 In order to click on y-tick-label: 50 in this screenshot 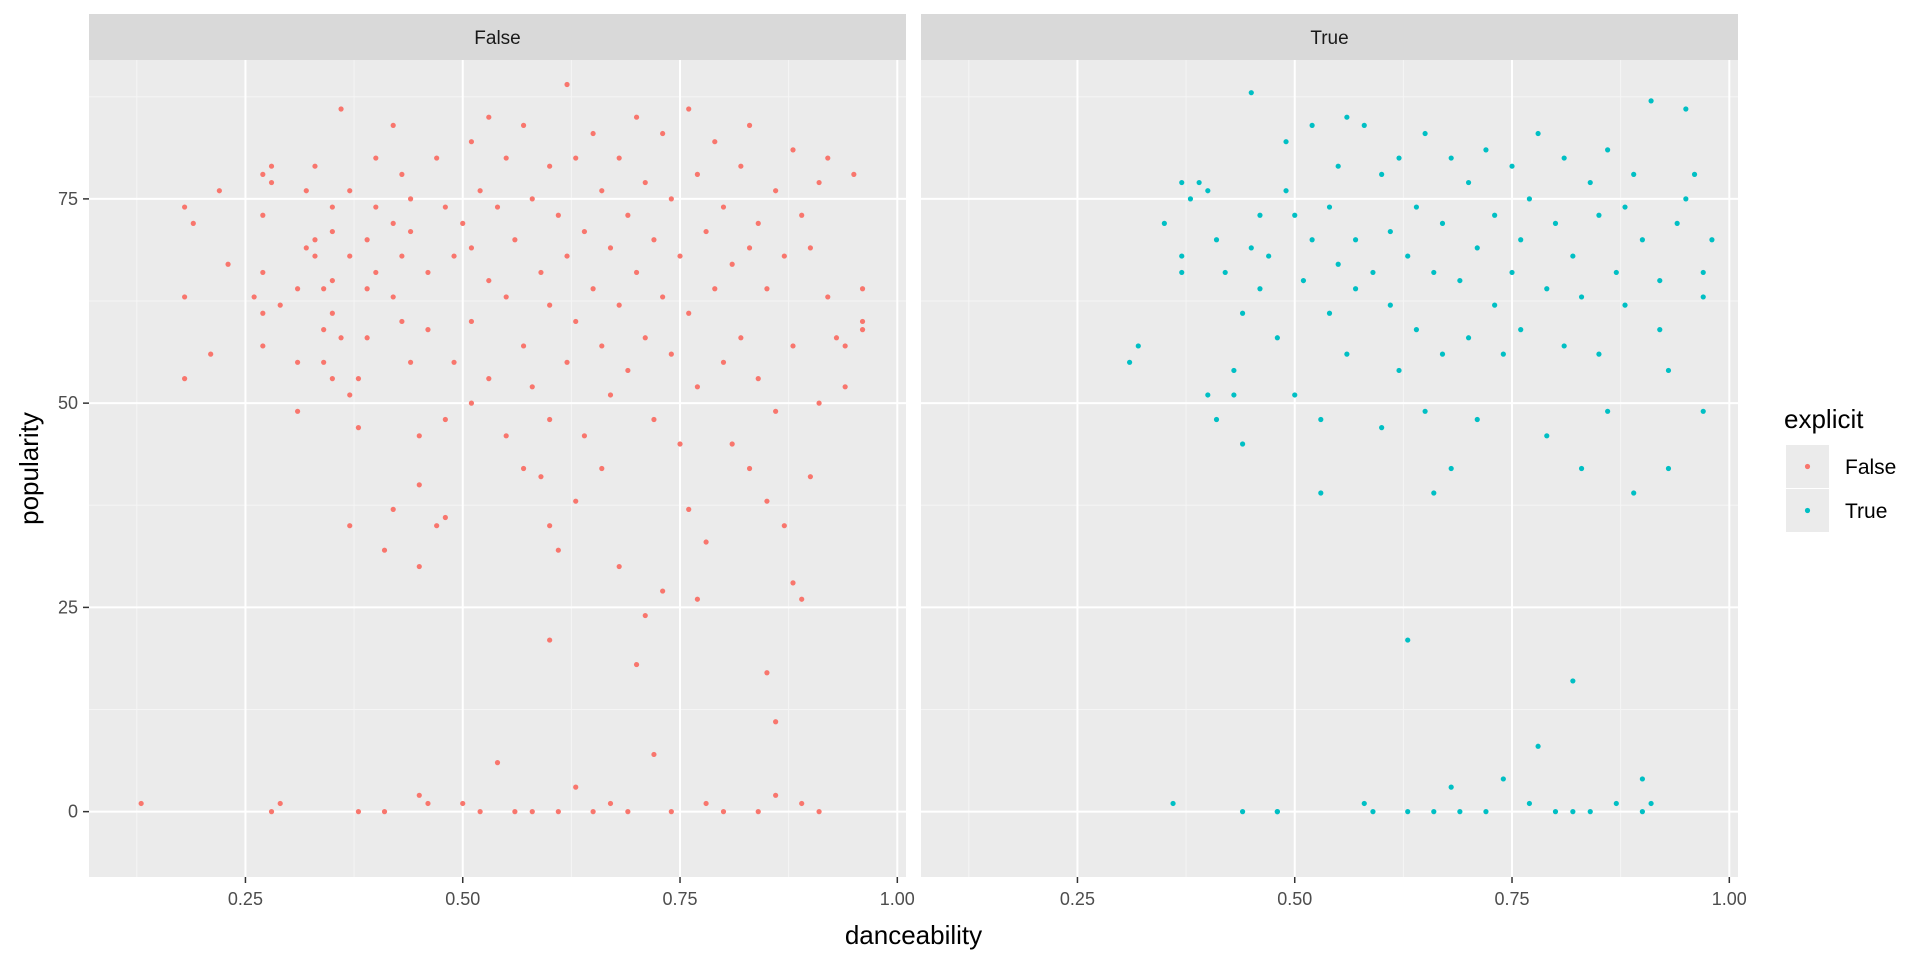, I will do `click(68, 403)`.